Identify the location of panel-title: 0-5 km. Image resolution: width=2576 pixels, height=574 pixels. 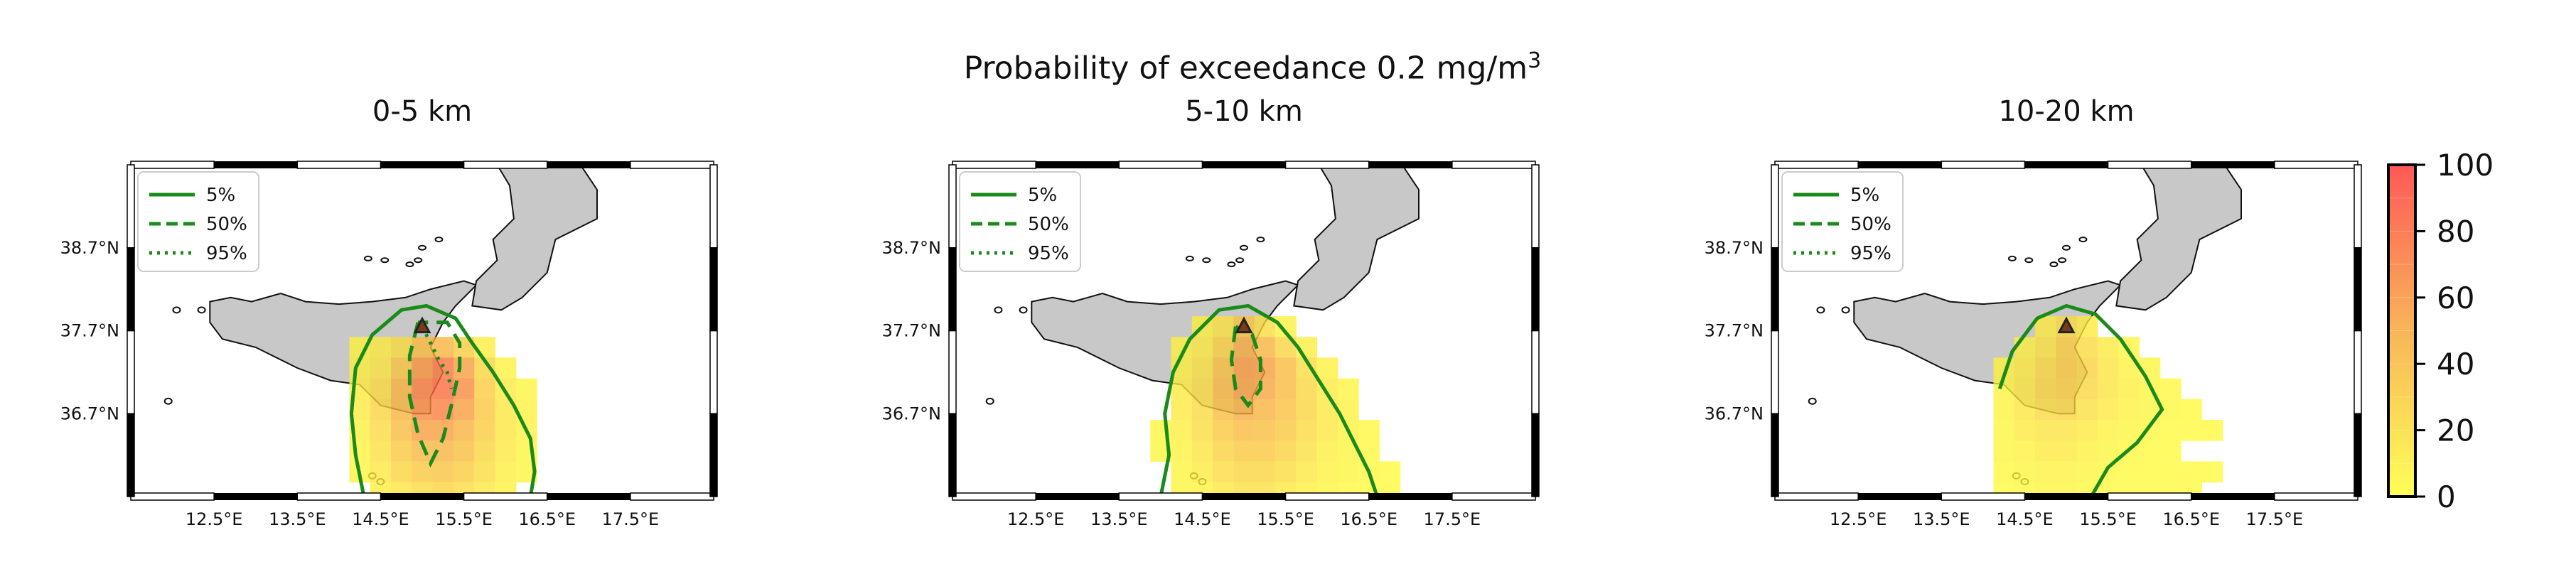
(422, 111).